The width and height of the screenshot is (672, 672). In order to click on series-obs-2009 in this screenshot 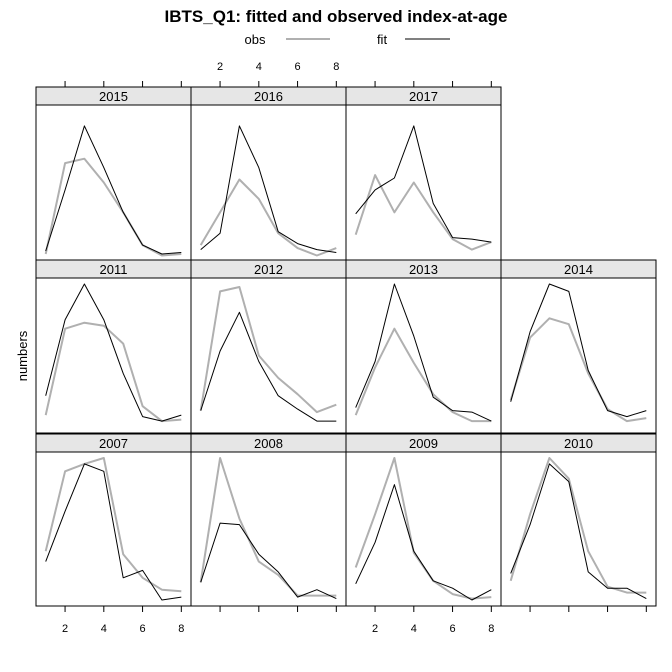, I will do `click(423, 528)`.